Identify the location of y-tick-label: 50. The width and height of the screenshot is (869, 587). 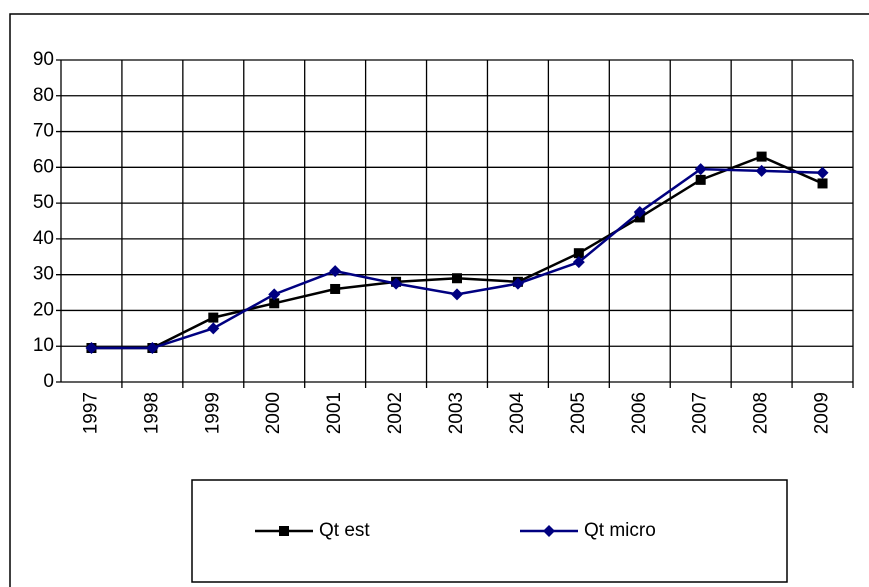
(43, 202).